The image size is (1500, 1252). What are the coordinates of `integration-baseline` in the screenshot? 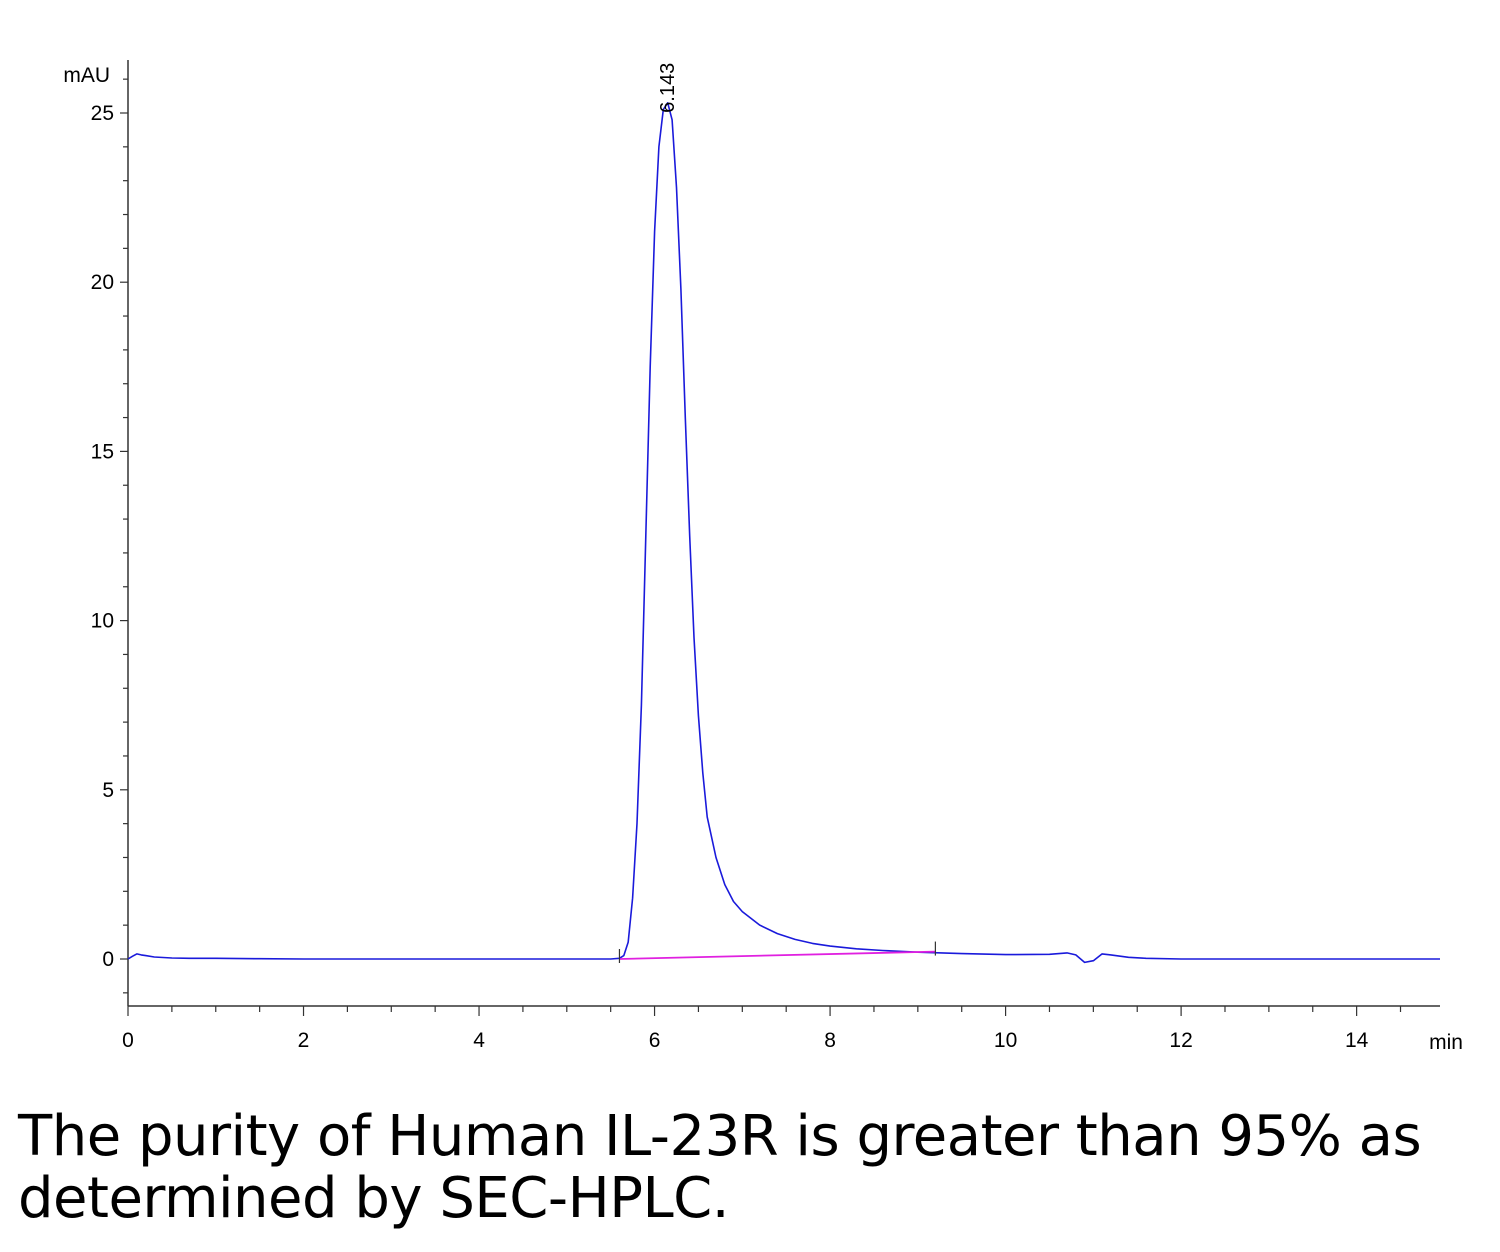 It's located at (777, 955).